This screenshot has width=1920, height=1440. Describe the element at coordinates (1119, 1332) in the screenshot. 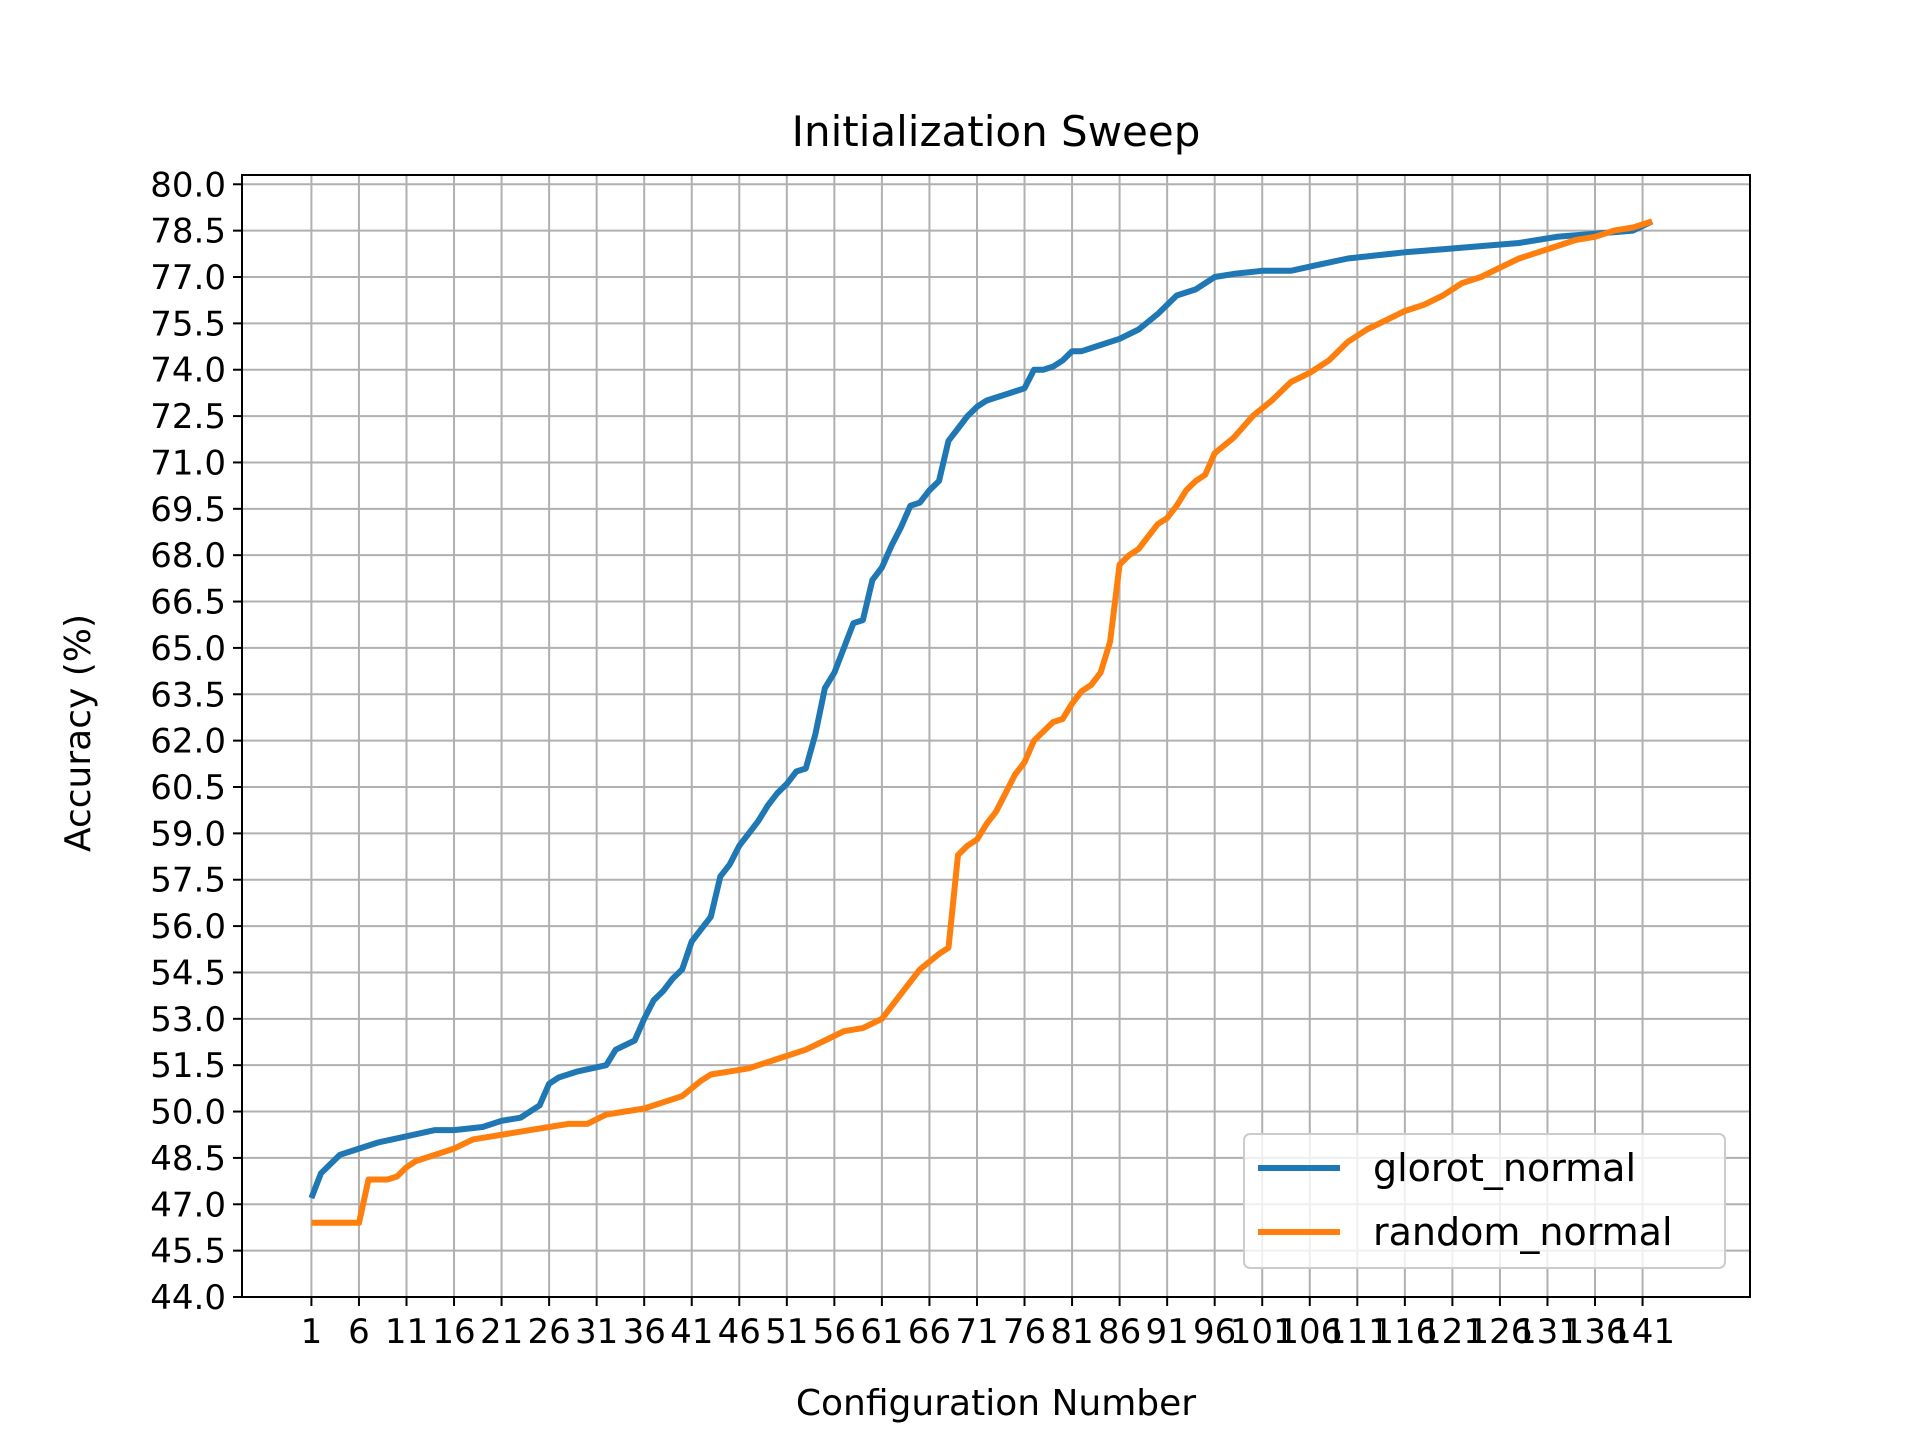

I see `x-tick-label: 86` at that location.